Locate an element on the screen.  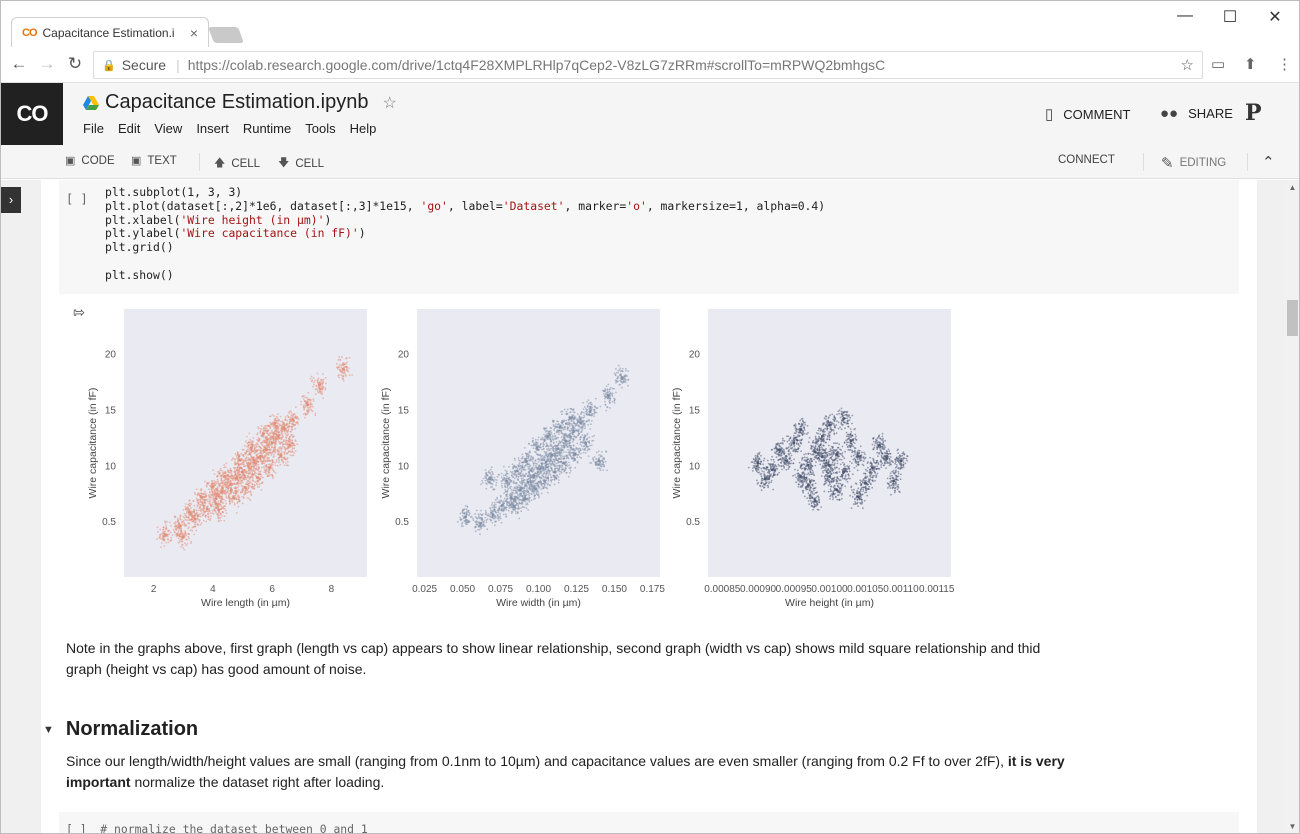
y-tick-label: 0.5 is located at coordinates (109, 522).